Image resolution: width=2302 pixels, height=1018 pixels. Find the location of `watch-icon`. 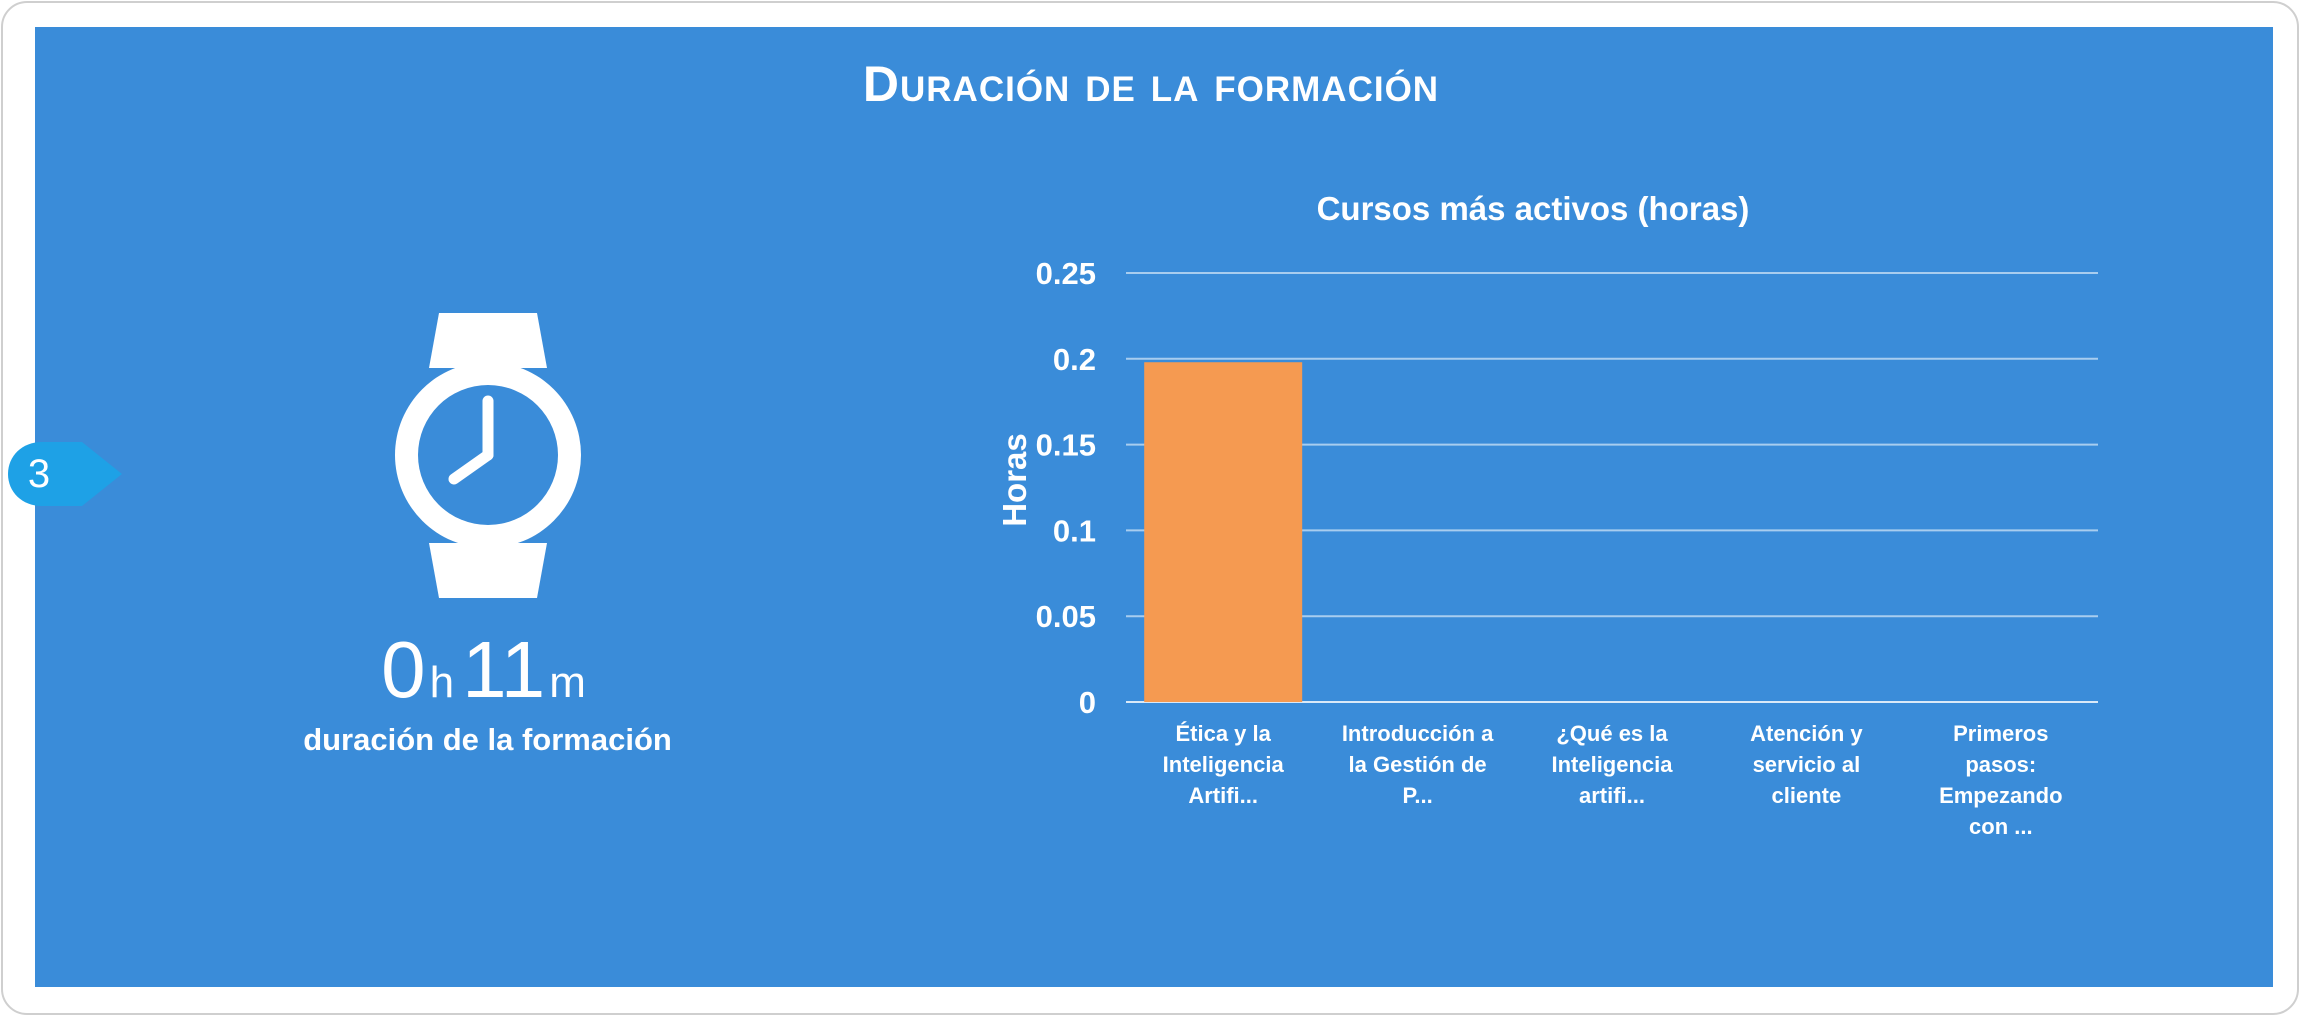

watch-icon is located at coordinates (488, 455).